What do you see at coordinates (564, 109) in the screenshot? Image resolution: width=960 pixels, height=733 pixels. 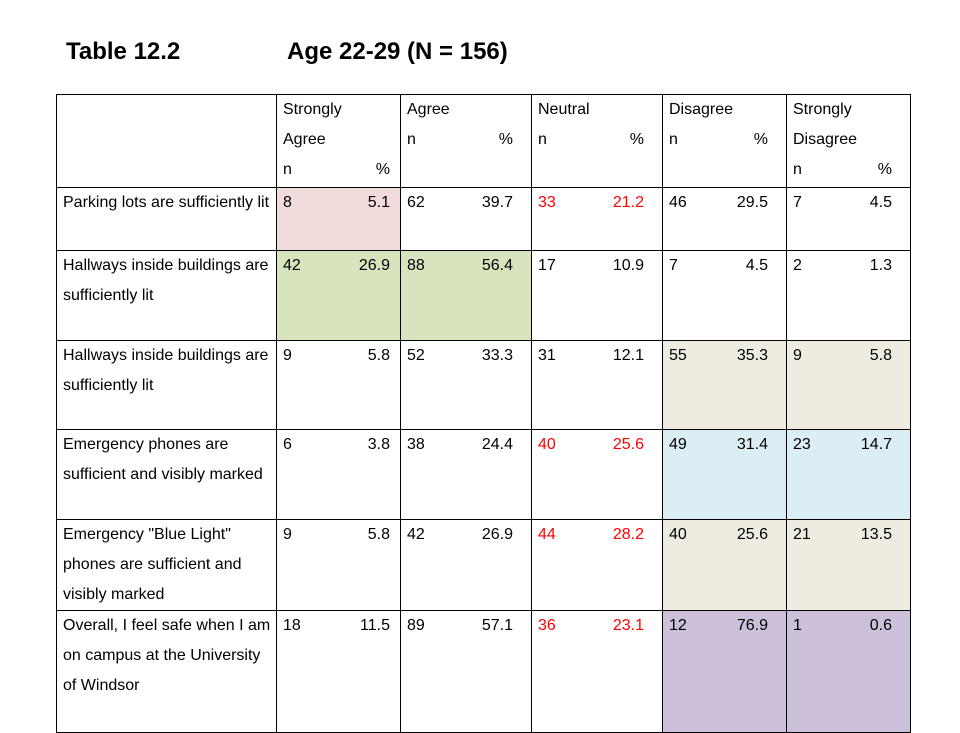 I see `header-label: Neutral` at bounding box center [564, 109].